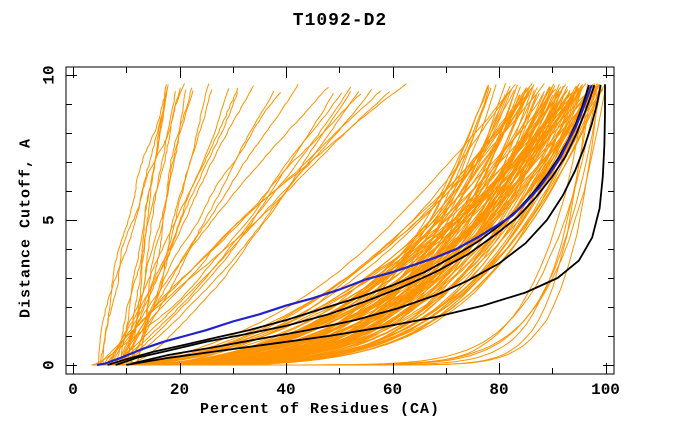 The width and height of the screenshot is (680, 440). I want to click on x-tick-label: 0, so click(73, 390).